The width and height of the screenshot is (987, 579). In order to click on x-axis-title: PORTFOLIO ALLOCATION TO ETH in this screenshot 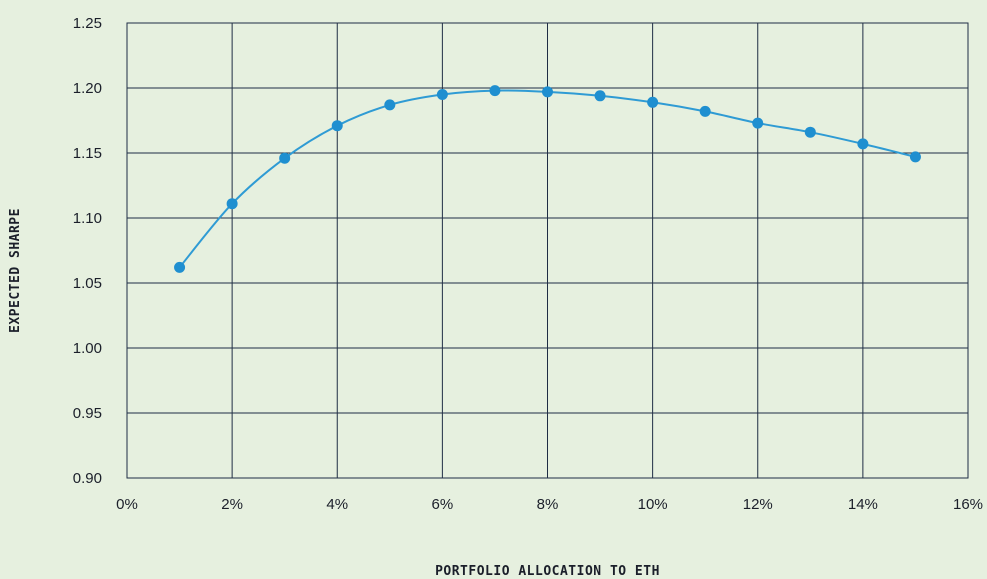, I will do `click(547, 571)`.